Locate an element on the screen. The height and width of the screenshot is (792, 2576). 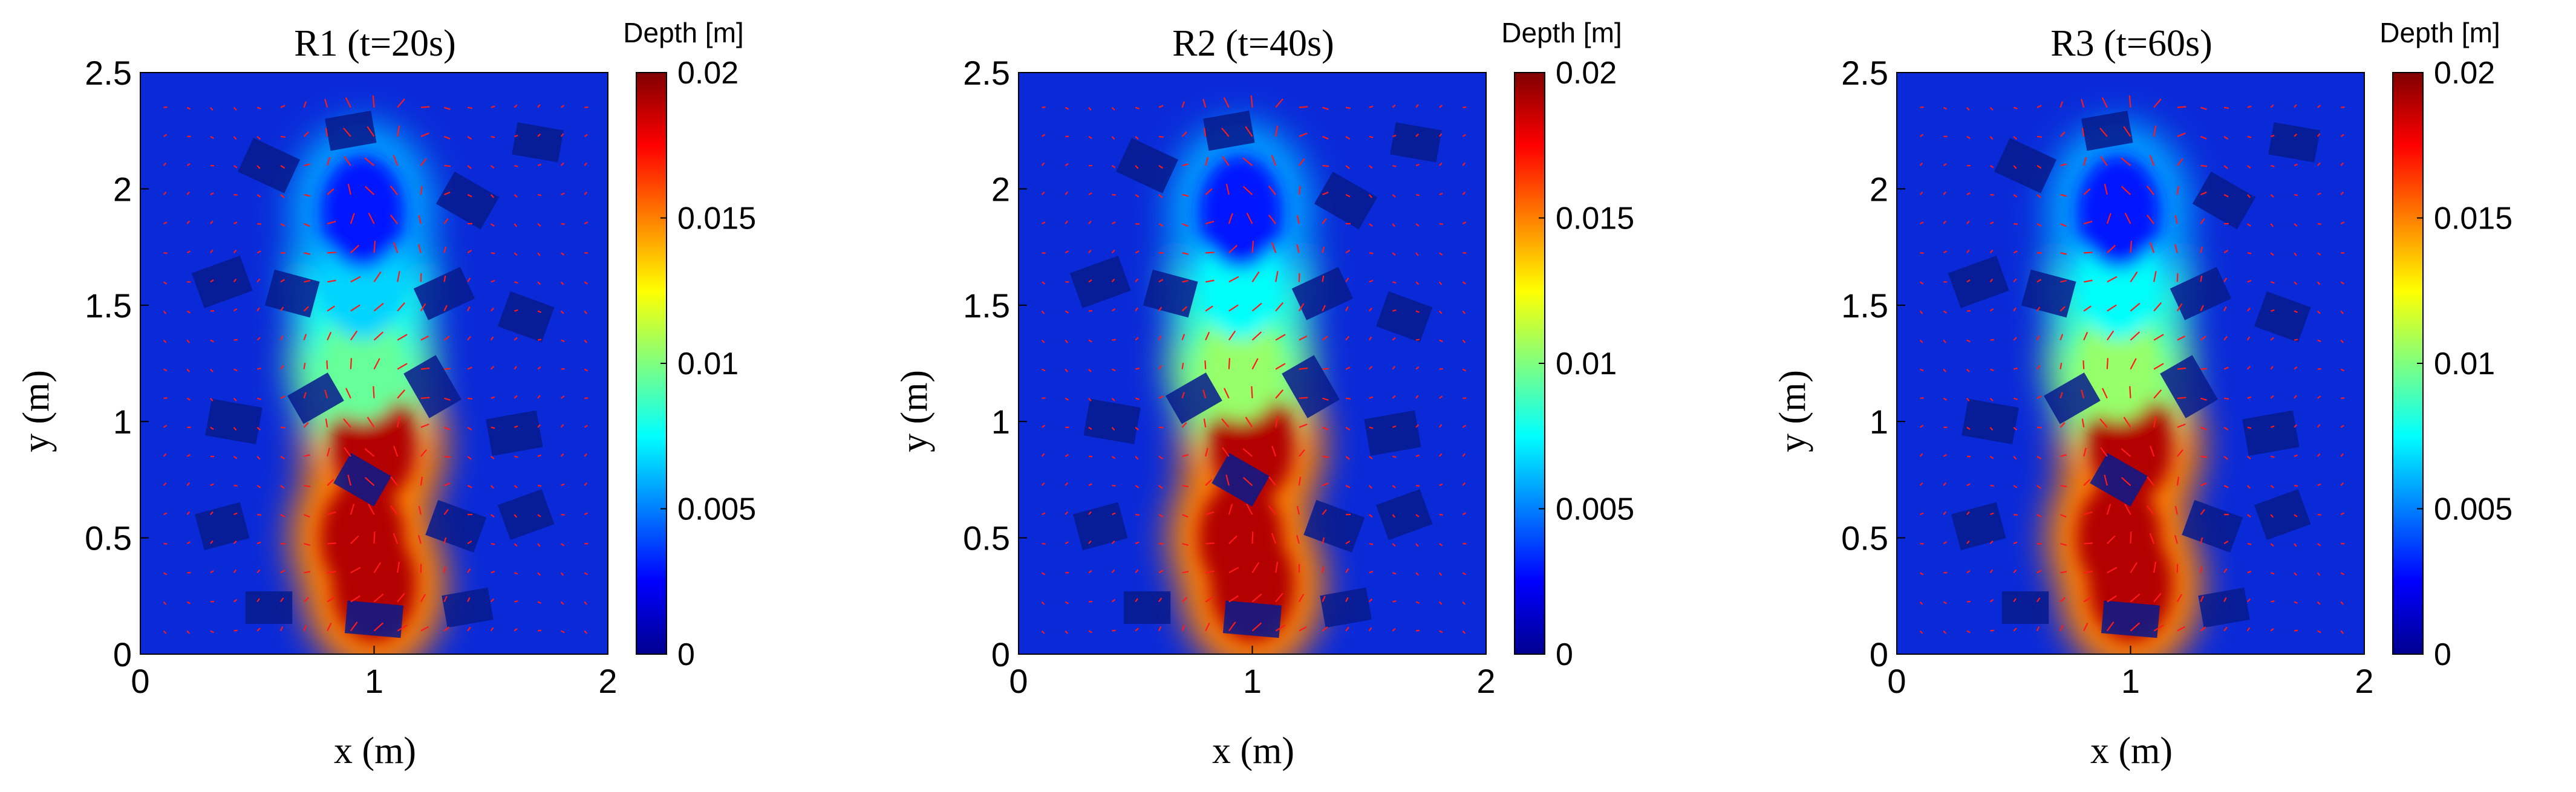
colorbar-tick-label: 0.01 is located at coordinates (2464, 363).